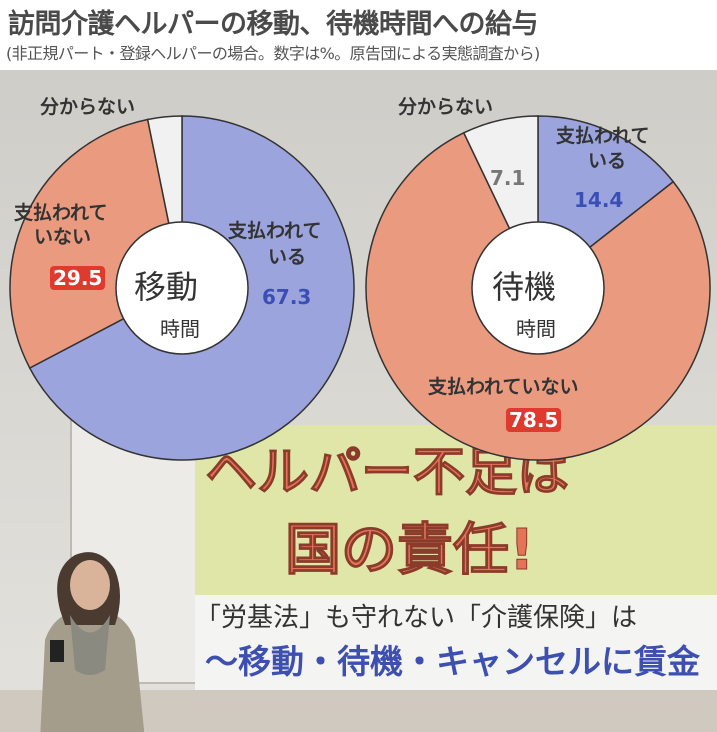  Describe the element at coordinates (92, 642) in the screenshot. I see `speaker-person` at that location.